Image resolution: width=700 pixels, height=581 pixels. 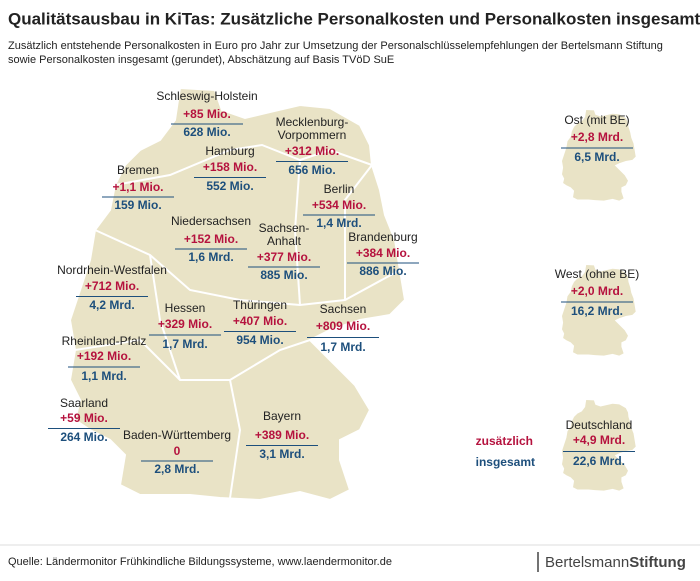 I want to click on region-name: Niedersachsen, so click(x=211, y=221).